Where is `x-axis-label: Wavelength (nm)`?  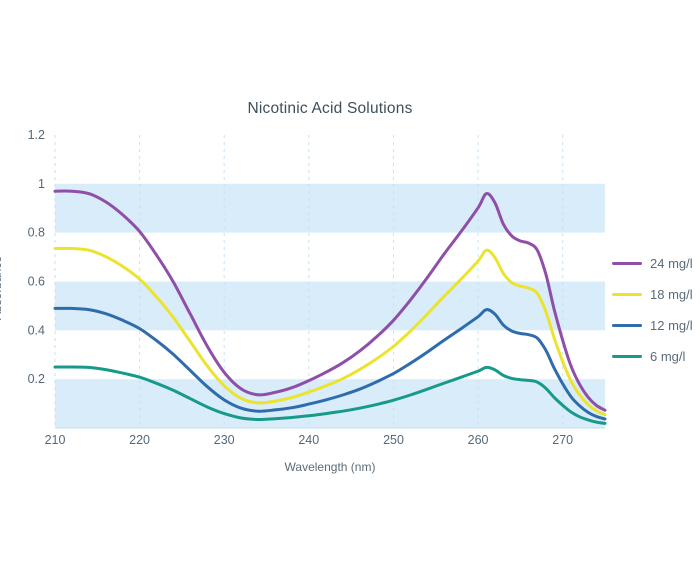
x-axis-label: Wavelength (nm) is located at coordinates (330, 467).